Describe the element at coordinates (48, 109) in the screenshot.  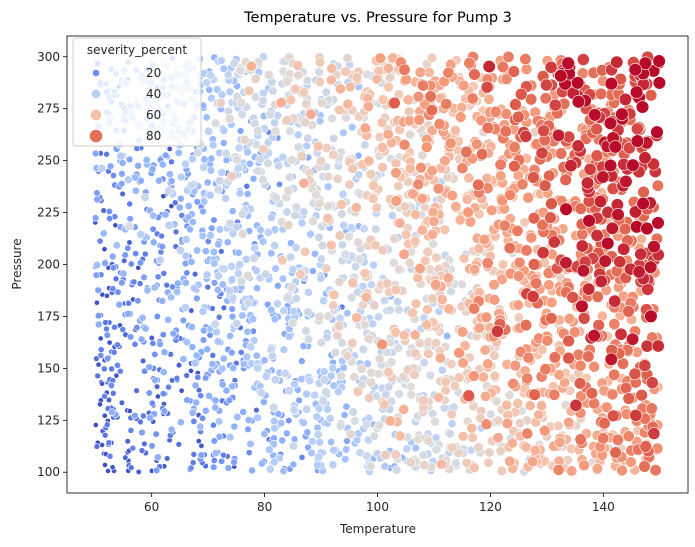
I see `y-tick-label: 275` at that location.